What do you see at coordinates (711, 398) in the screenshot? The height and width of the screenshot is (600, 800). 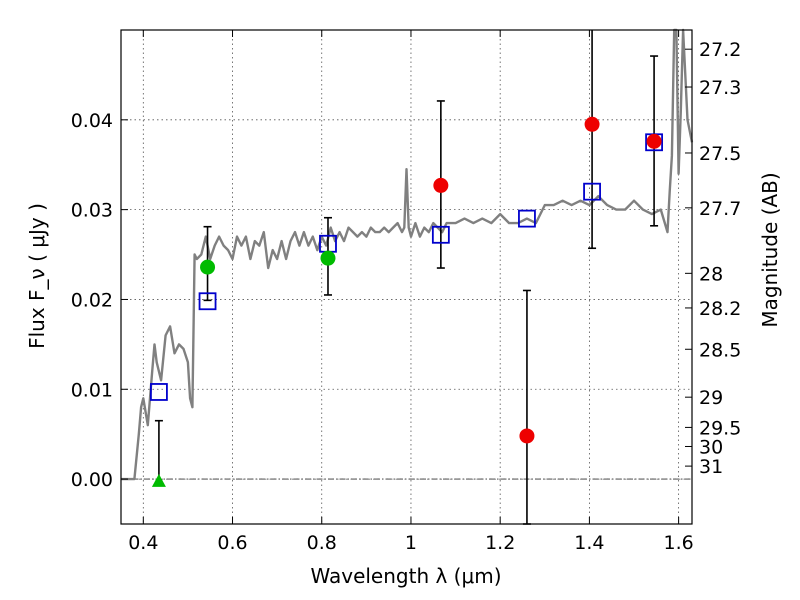 I see `mag-tick-label: 29` at bounding box center [711, 398].